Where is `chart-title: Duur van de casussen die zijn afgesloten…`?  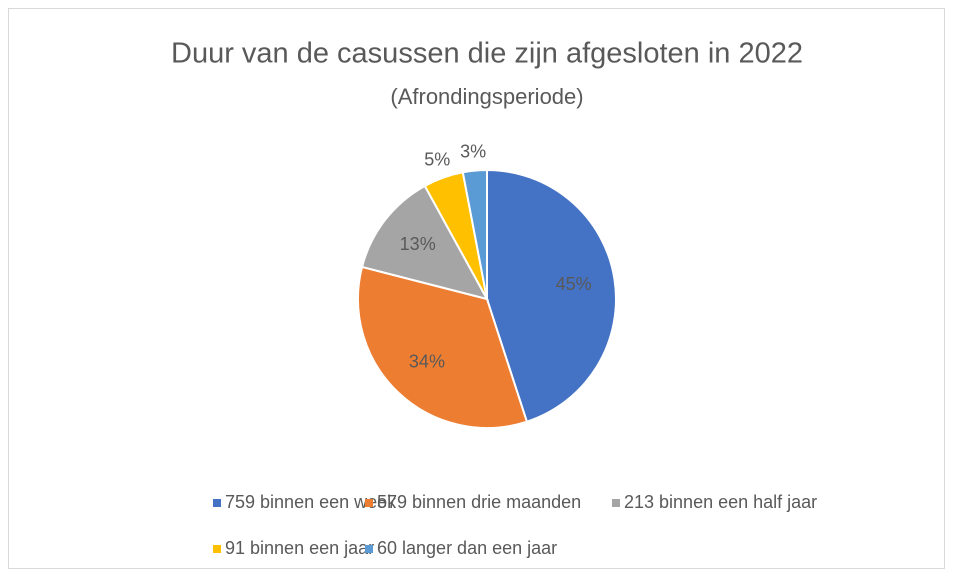
chart-title: Duur van de casussen die zijn afgesloten… is located at coordinates (487, 54).